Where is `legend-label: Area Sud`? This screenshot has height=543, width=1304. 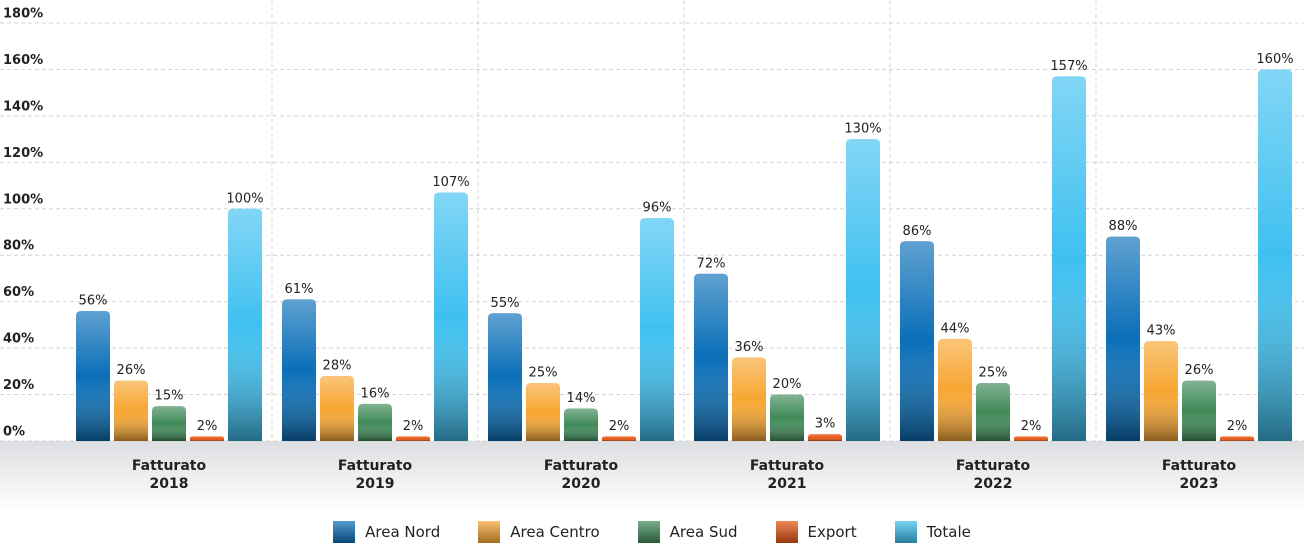
legend-label: Area Sud is located at coordinates (703, 532).